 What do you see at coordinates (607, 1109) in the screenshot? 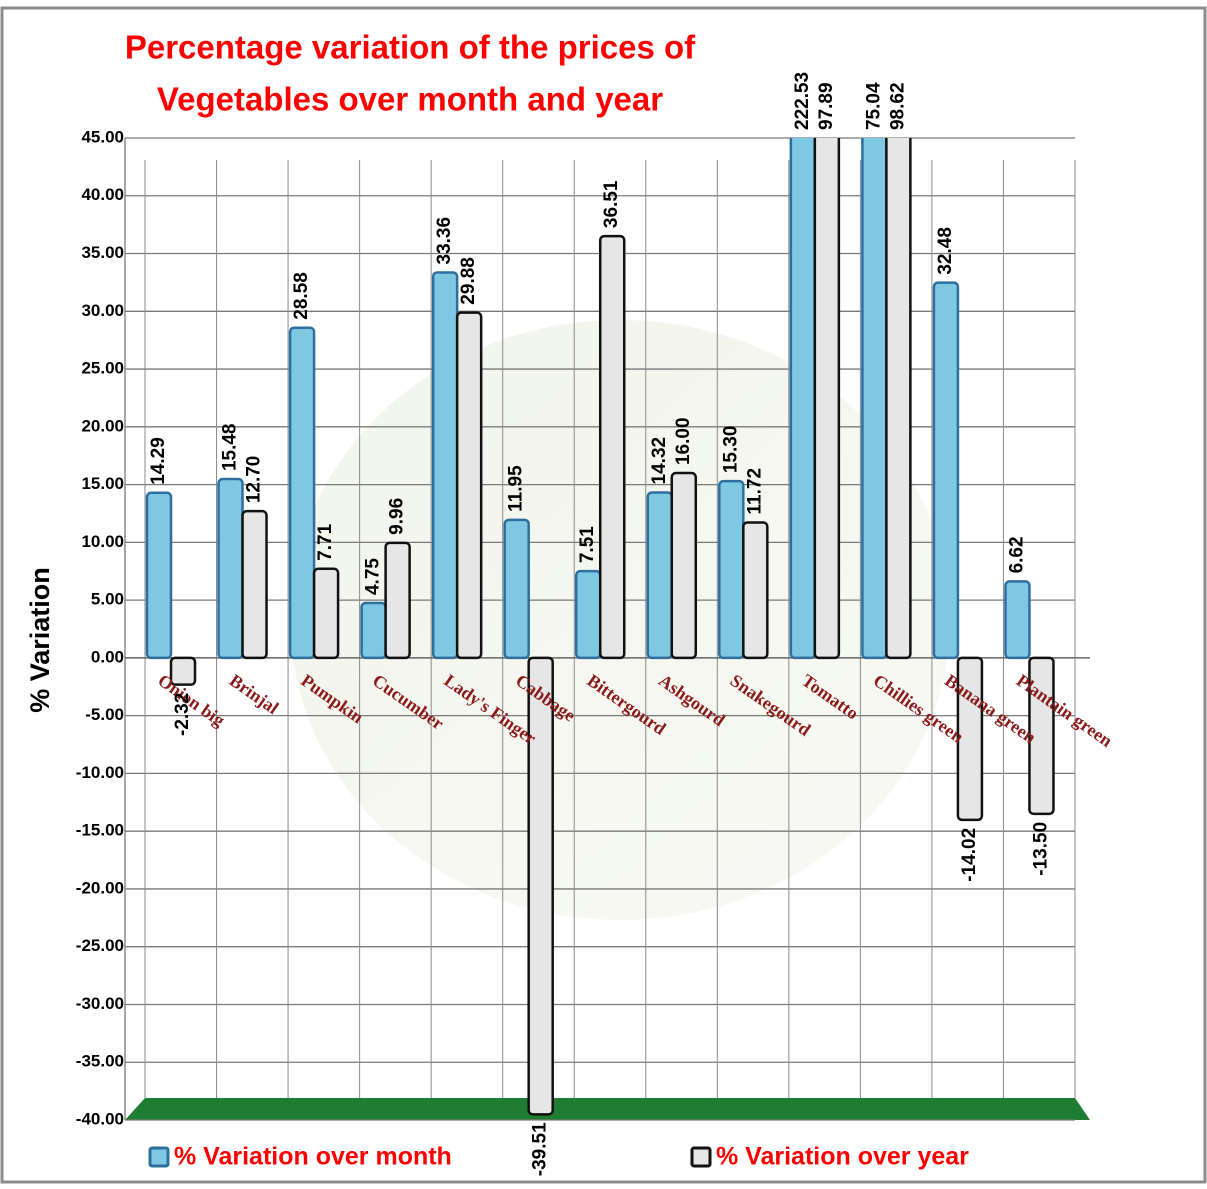
I see `floor` at bounding box center [607, 1109].